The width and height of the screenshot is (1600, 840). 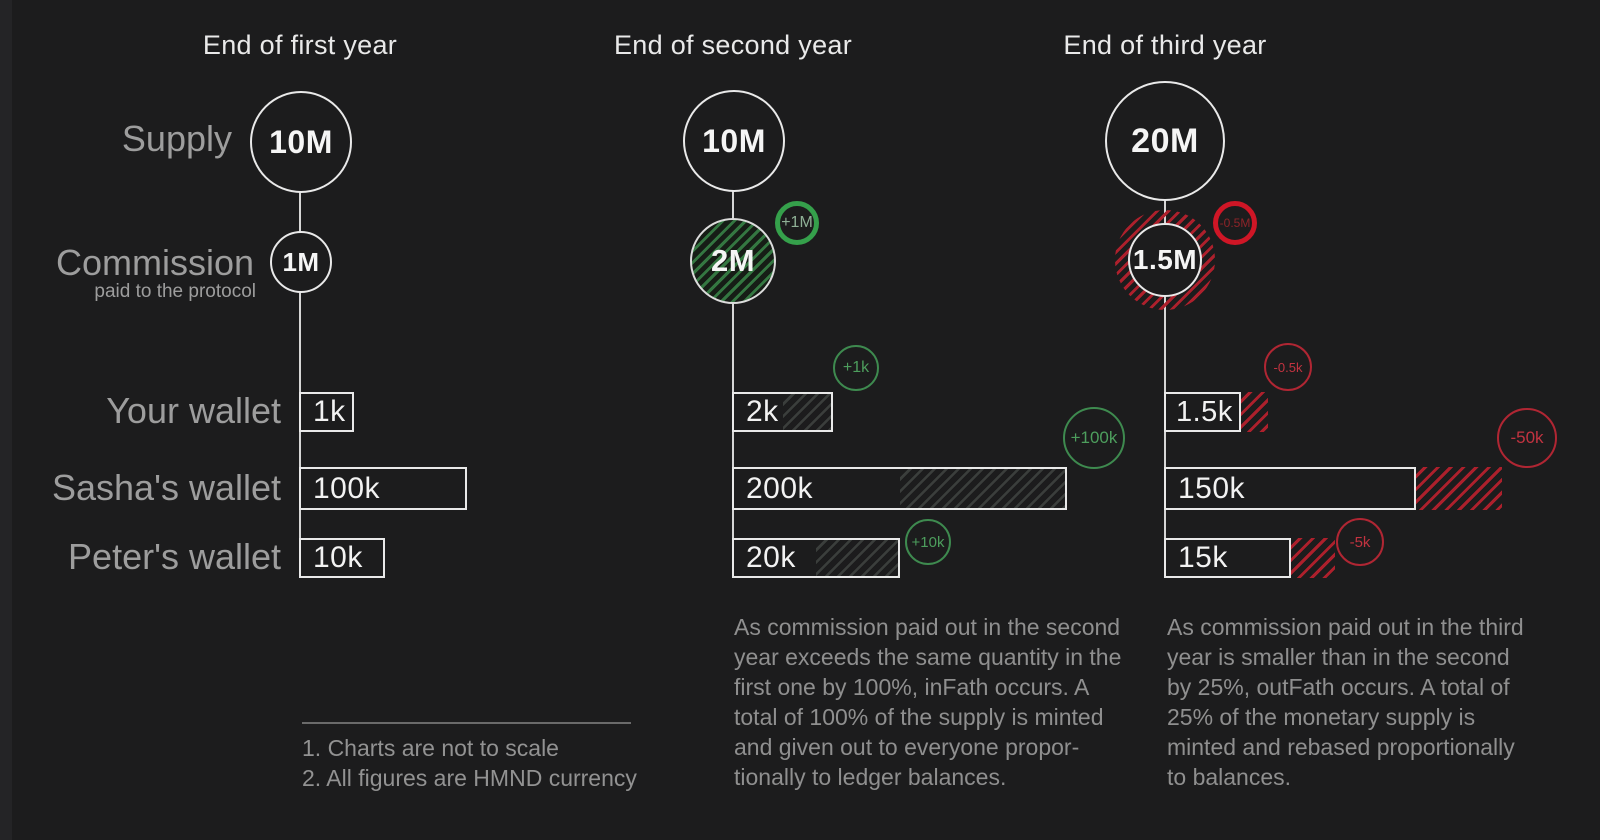 What do you see at coordinates (154, 262) in the screenshot?
I see `commission-label: Commission` at bounding box center [154, 262].